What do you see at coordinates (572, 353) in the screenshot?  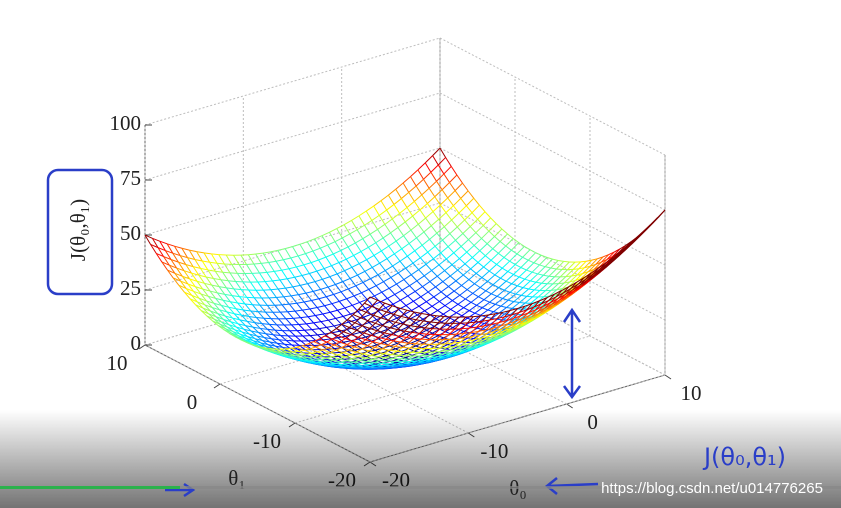 I see `annotation-arrow` at bounding box center [572, 353].